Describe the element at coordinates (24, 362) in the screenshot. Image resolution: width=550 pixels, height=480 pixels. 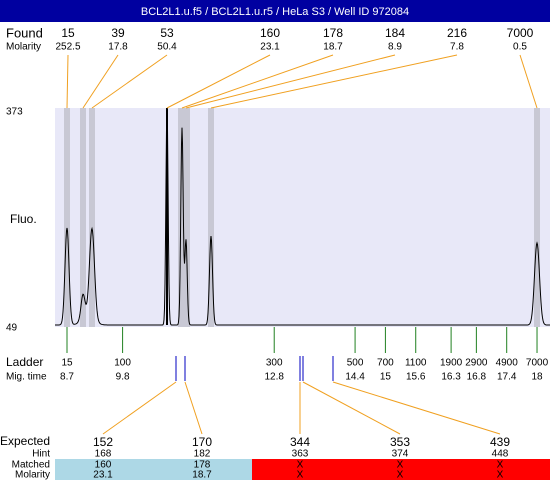
I see `ladder-label: Ladder` at that location.